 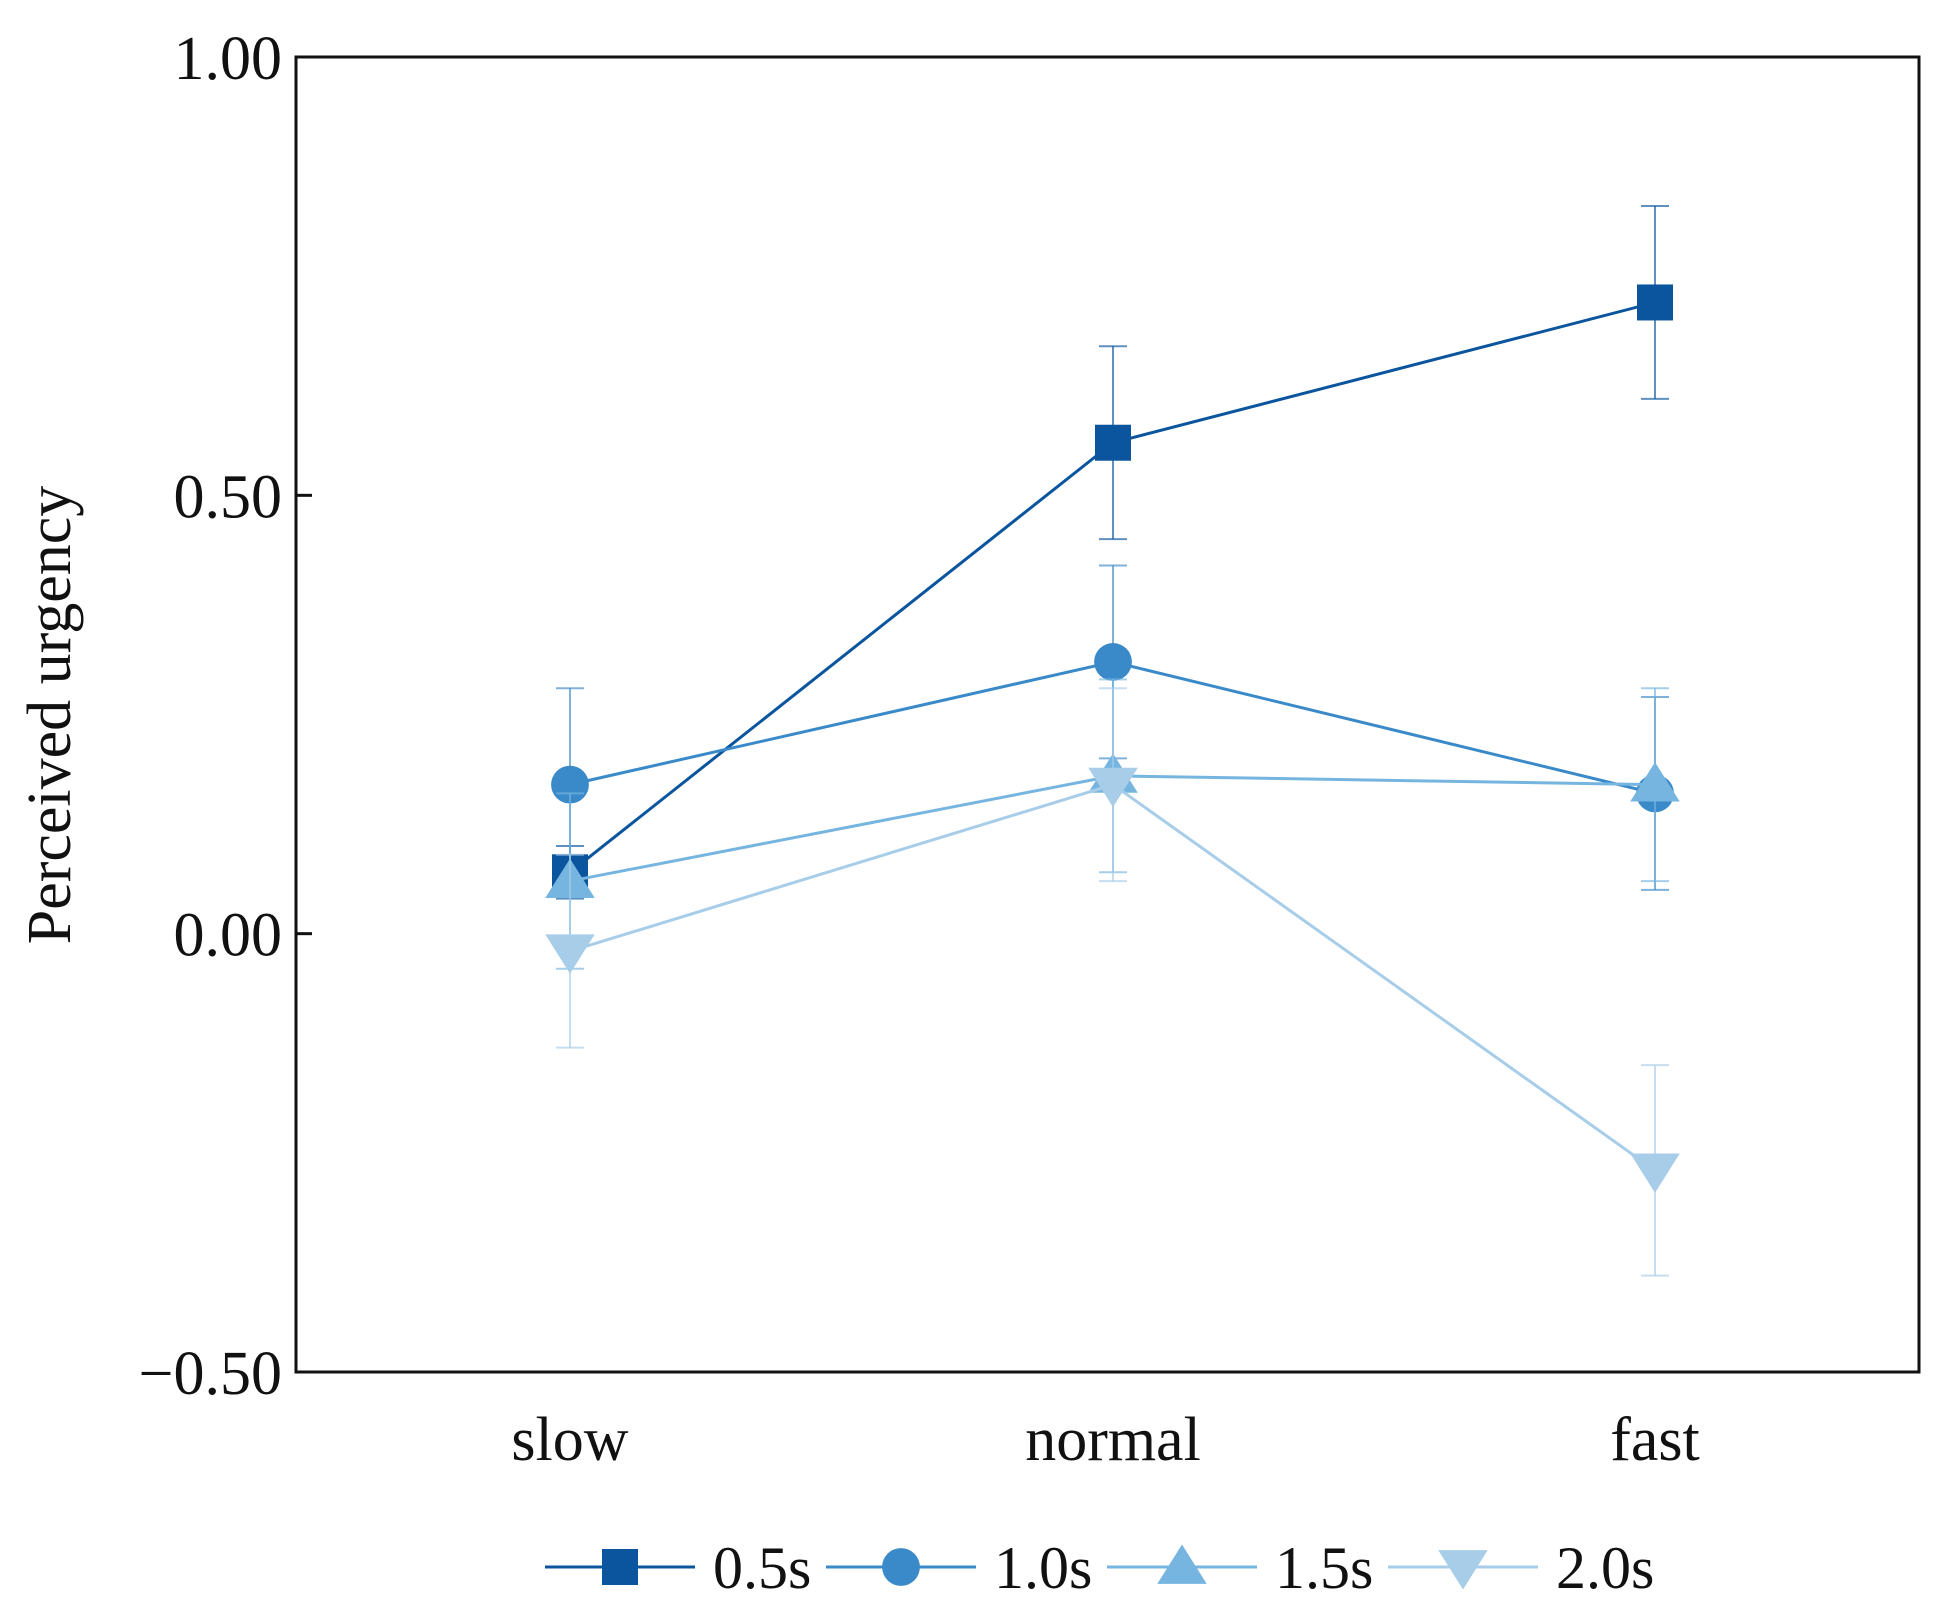 I want to click on legend: 0.5s 1.0s 1.5s 2.0s, so click(x=1099, y=1567).